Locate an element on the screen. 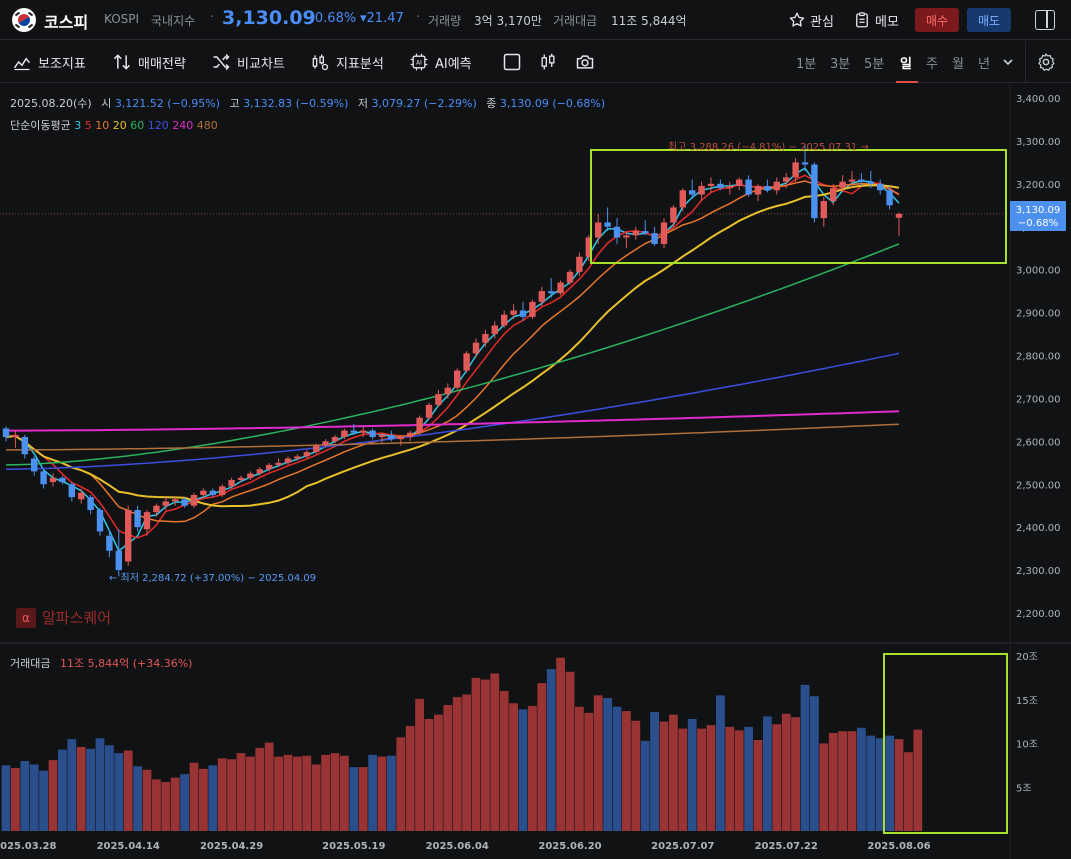 Image resolution: width=1071 pixels, height=859 pixels. y-tick-label: 3,400.00 is located at coordinates (1038, 99).